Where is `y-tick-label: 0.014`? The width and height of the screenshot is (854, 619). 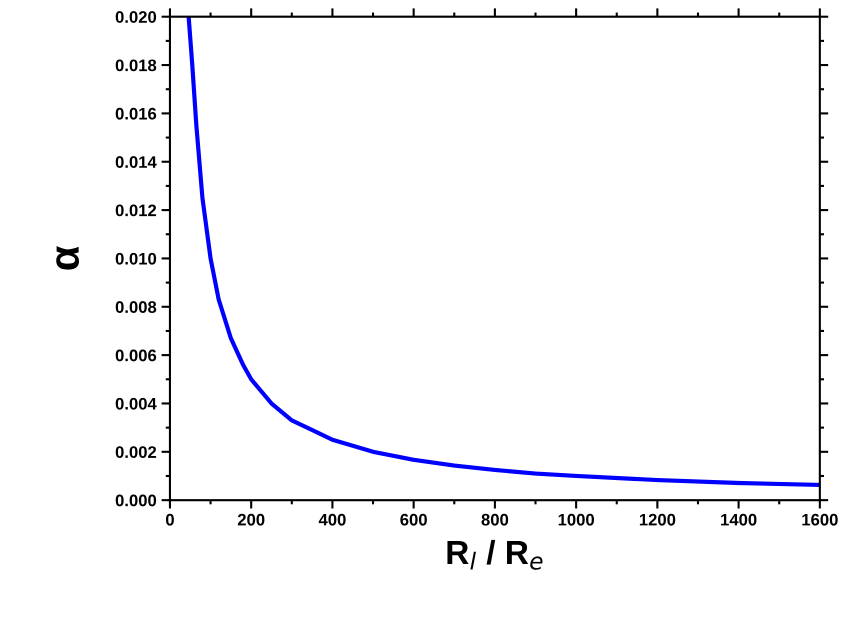
y-tick-label: 0.014 is located at coordinates (136, 162).